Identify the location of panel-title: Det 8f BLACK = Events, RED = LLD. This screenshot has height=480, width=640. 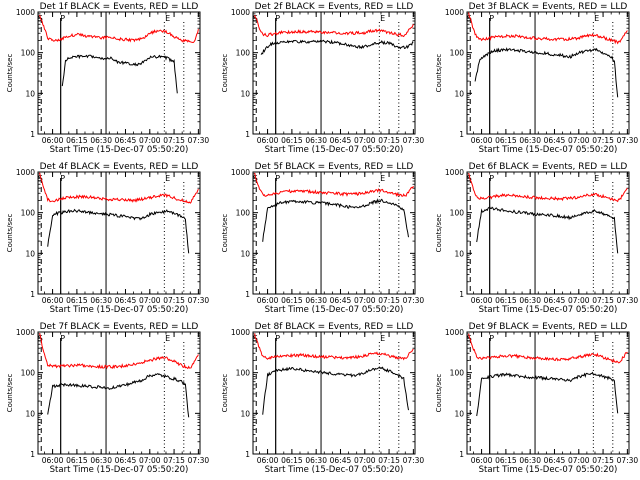
(334, 327).